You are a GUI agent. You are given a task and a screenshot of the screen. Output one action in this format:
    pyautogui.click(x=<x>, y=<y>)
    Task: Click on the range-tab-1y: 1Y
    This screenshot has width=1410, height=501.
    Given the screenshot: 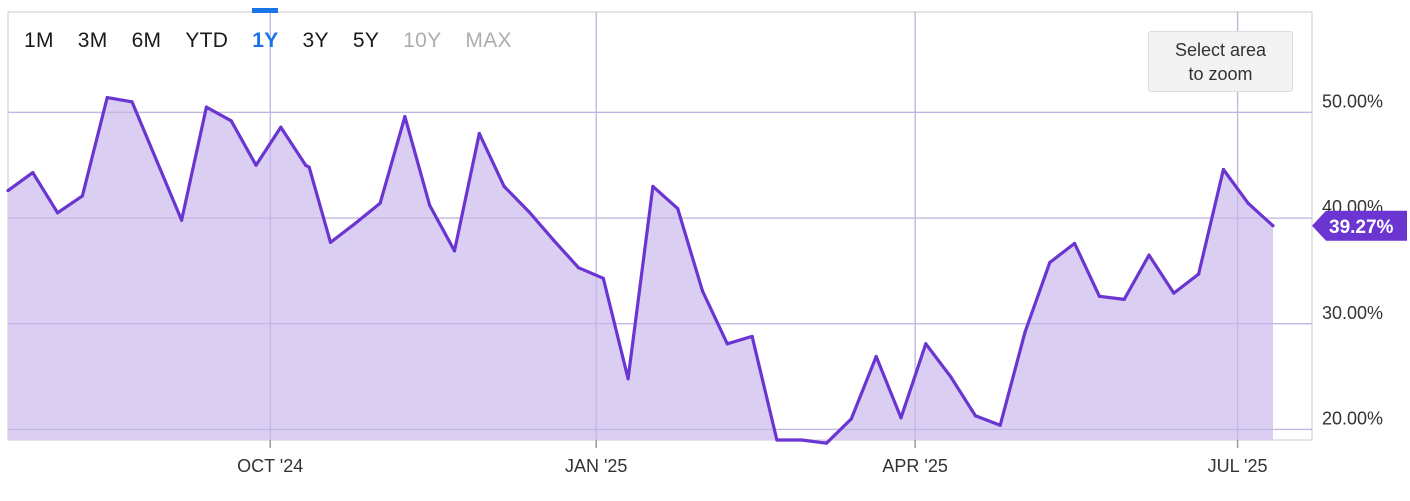 What is the action you would take?
    pyautogui.click(x=265, y=32)
    